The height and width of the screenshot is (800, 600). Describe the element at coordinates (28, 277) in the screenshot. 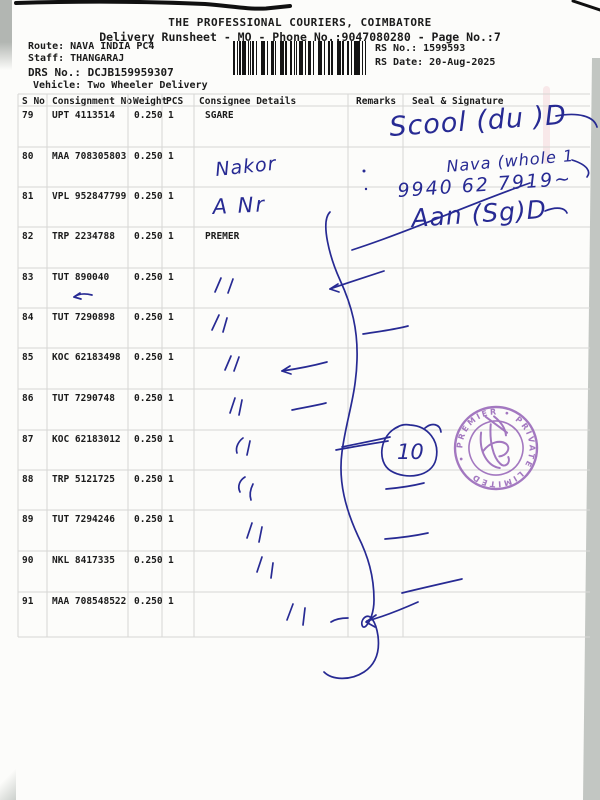

I see `cell-sno: 83` at that location.